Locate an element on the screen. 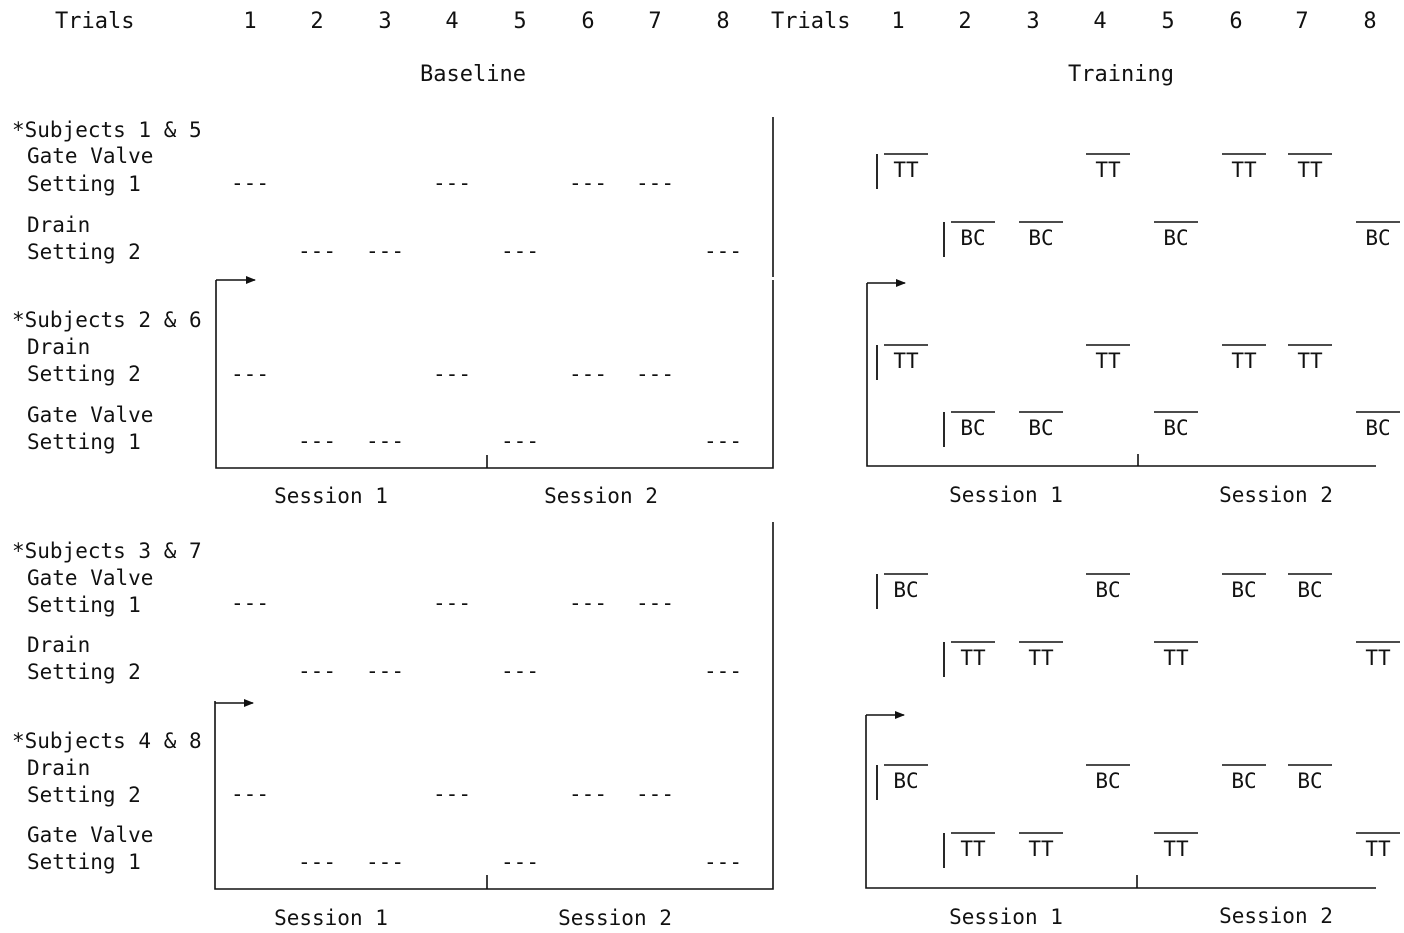 The image size is (1404, 933). baseline-title: Baseline is located at coordinates (473, 74).